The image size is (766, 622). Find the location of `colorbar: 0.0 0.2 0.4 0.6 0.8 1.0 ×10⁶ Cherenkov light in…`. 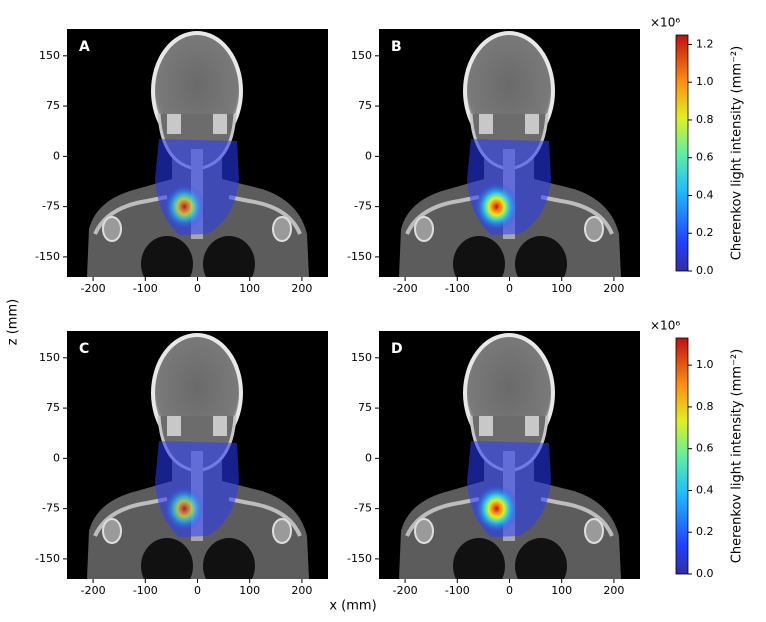

colorbar: 0.0 0.2 0.4 0.6 0.8 1.0 ×10⁶ Cherenkov light in… is located at coordinates (697, 450).